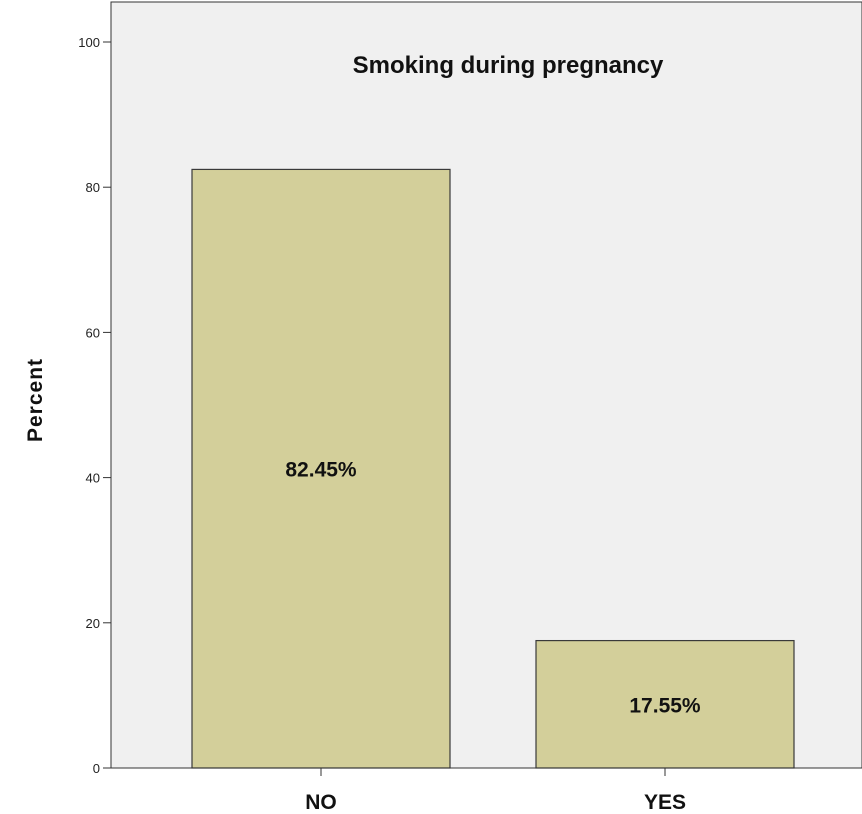  What do you see at coordinates (508, 65) in the screenshot?
I see `chart-title: Smoking during pregnancy` at bounding box center [508, 65].